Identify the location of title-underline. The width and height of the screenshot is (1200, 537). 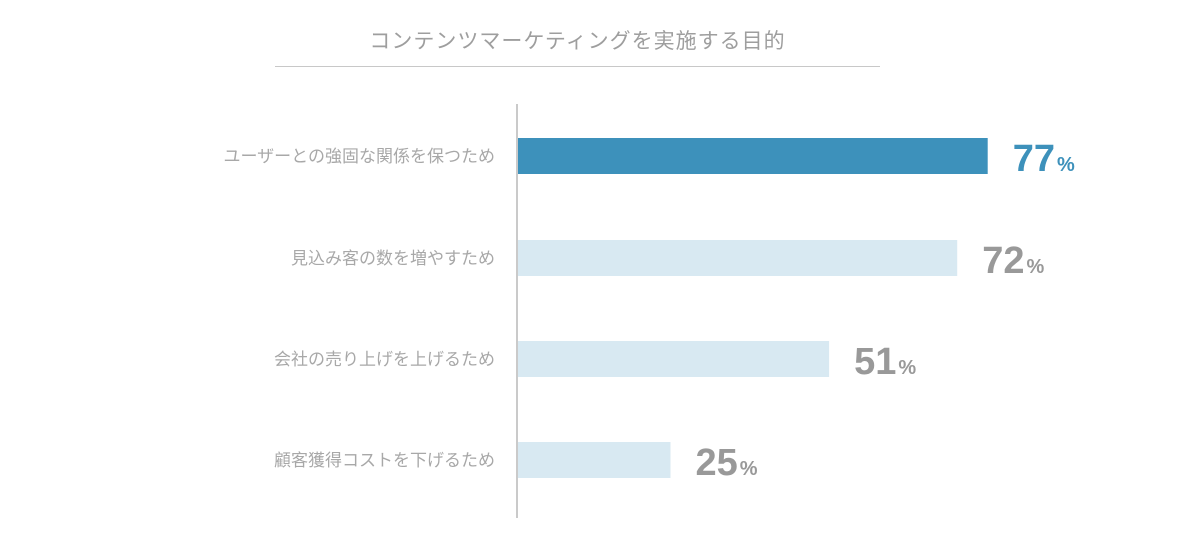
(577, 66).